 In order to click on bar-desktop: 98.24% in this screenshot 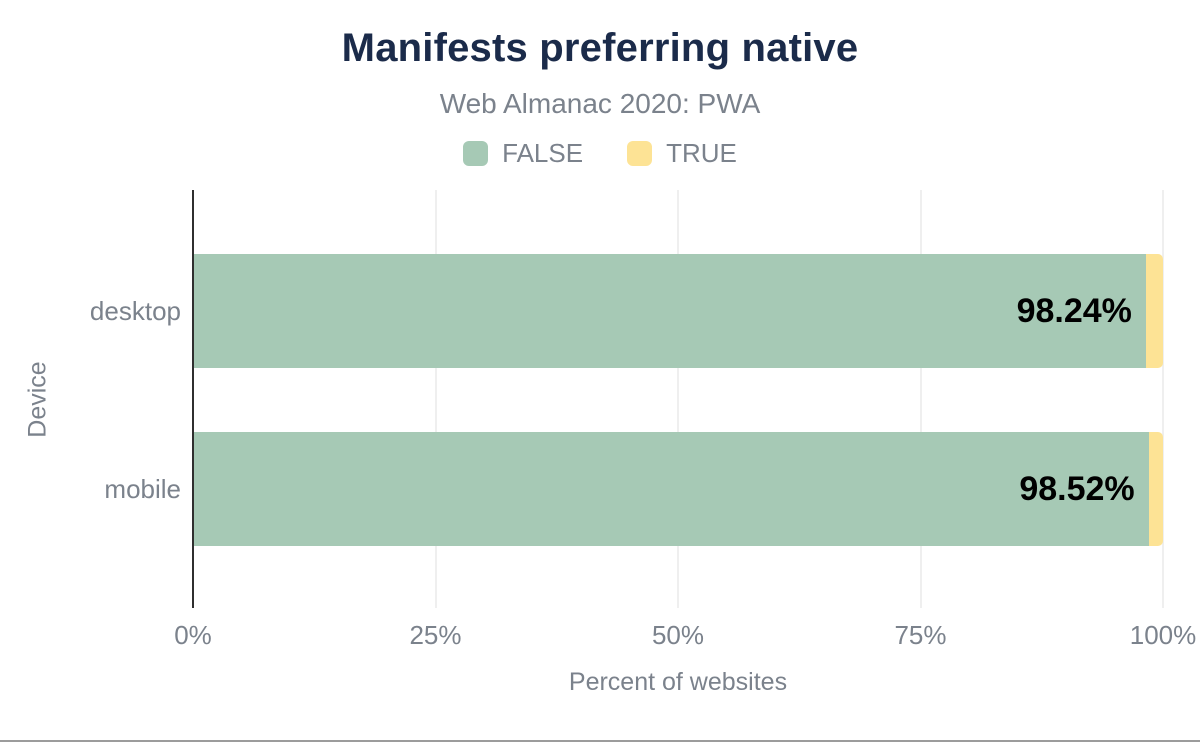, I will do `click(678, 311)`.